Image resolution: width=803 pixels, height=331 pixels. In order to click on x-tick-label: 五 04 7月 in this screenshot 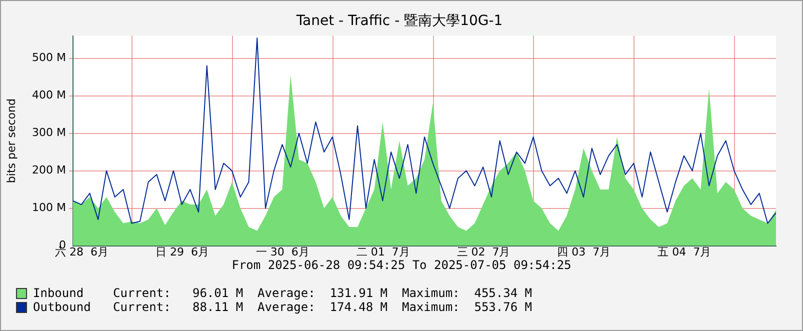, I will do `click(685, 251)`.